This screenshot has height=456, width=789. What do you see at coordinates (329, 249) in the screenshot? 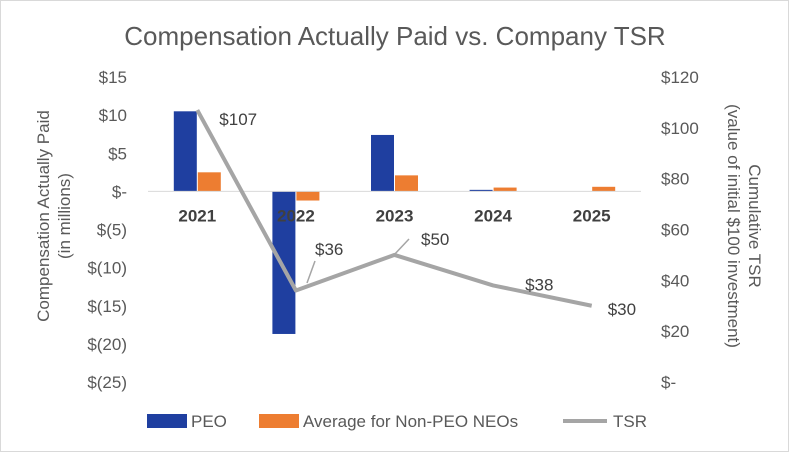
I see `tsr-data-label: $36` at bounding box center [329, 249].